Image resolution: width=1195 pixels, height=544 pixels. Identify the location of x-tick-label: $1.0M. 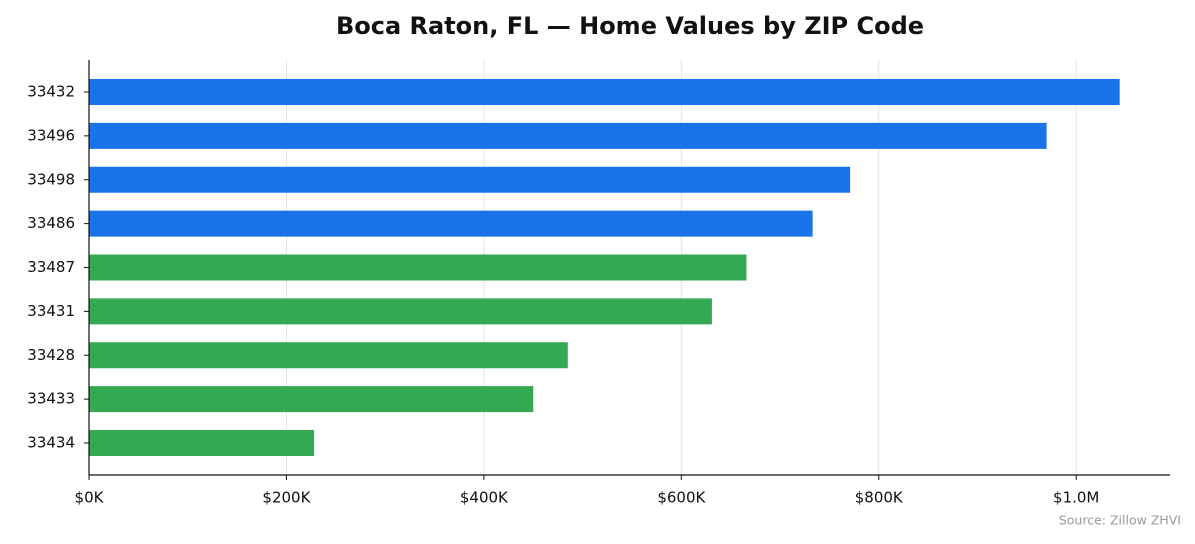
(1076, 498).